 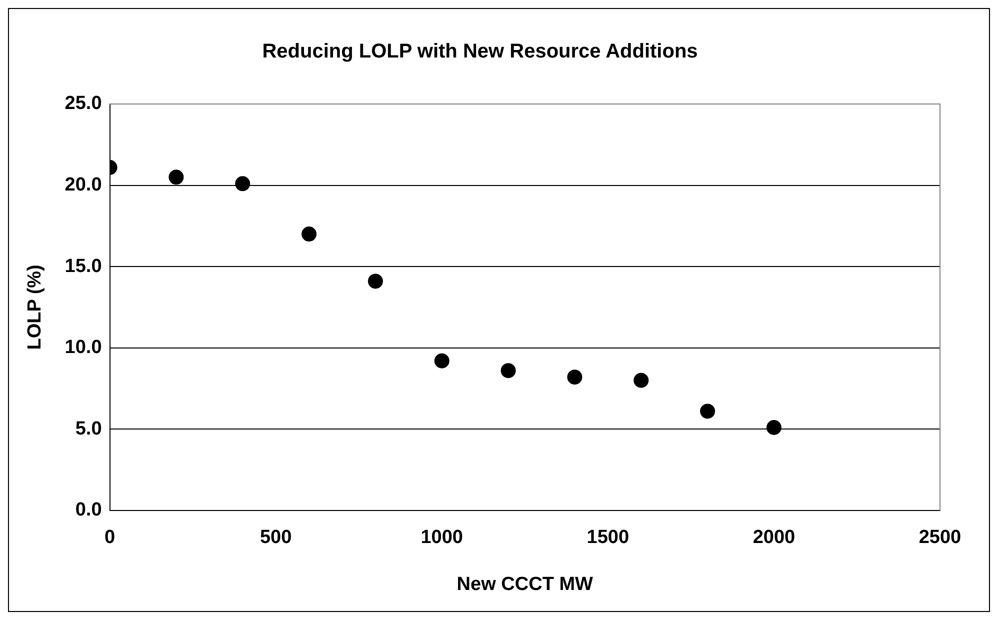 I want to click on x-tick-label: 2000, so click(x=774, y=537).